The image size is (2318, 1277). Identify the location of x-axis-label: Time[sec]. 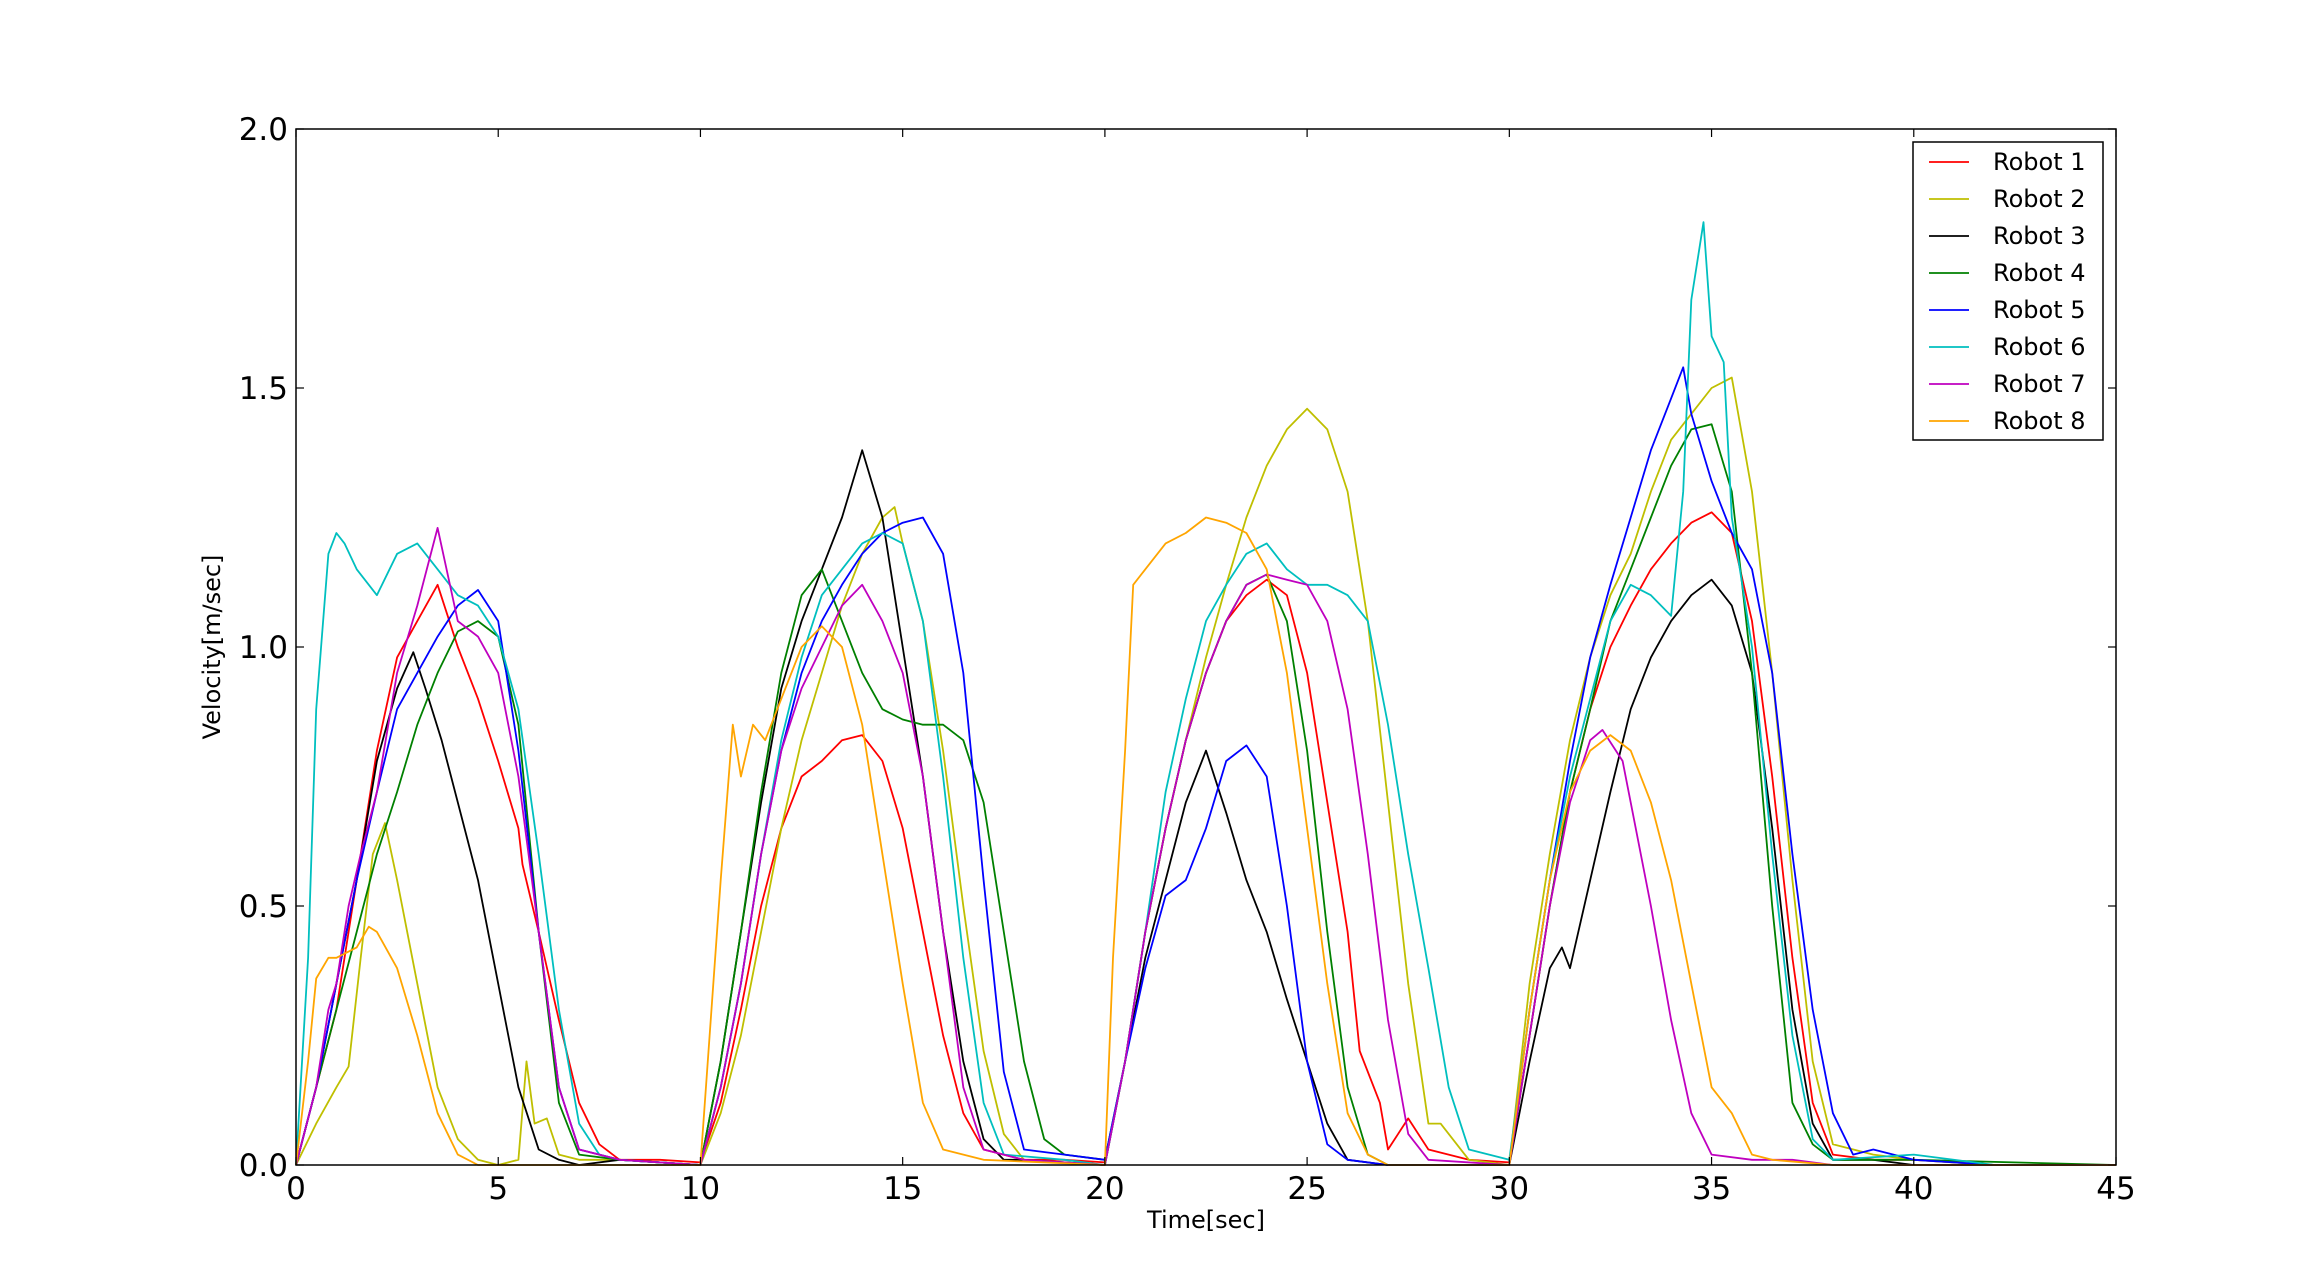
(1205, 1220).